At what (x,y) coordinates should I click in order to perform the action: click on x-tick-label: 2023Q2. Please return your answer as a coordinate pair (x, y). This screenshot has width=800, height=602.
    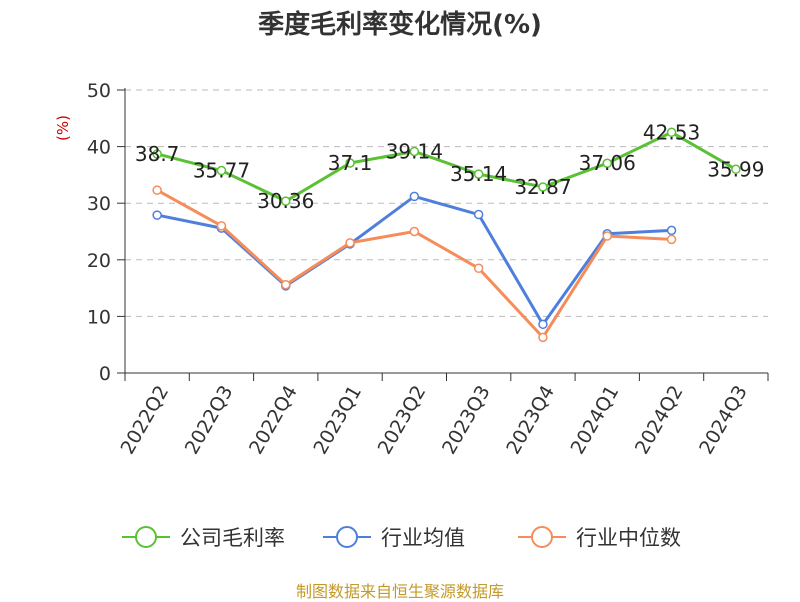
    Looking at the image, I should click on (402, 420).